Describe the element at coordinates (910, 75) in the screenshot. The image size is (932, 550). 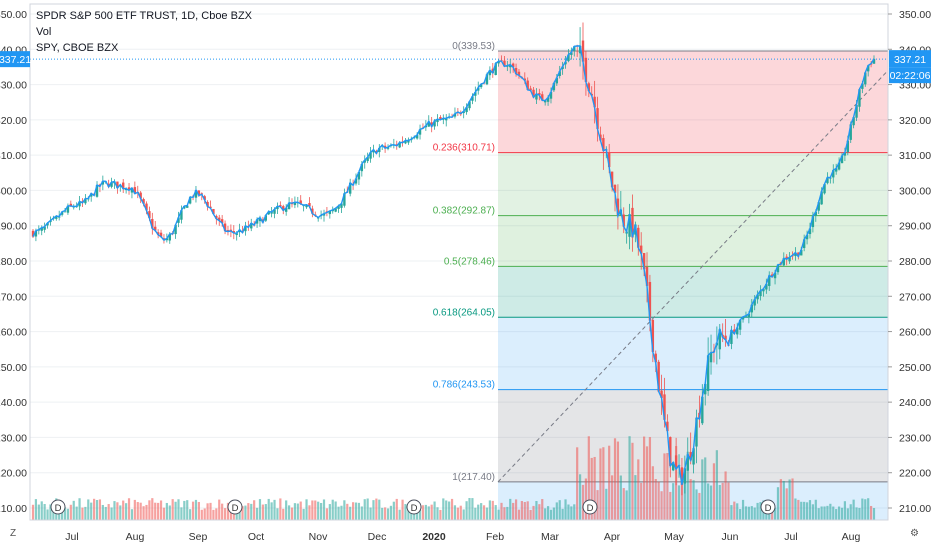
I see `countdown-badge: 02:22:06` at that location.